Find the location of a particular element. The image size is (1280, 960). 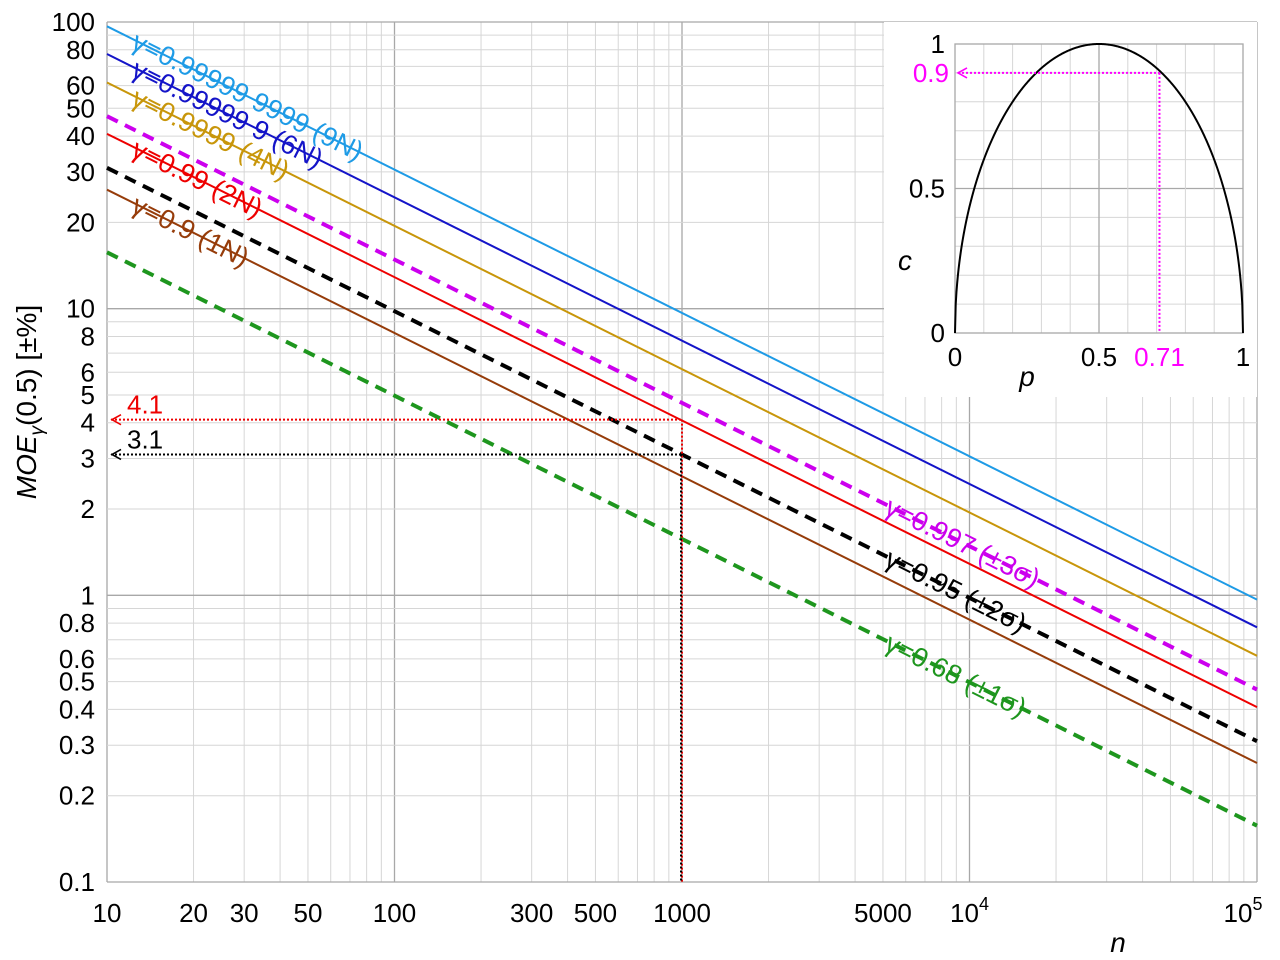

x-tick-label: 30 is located at coordinates (244, 913).